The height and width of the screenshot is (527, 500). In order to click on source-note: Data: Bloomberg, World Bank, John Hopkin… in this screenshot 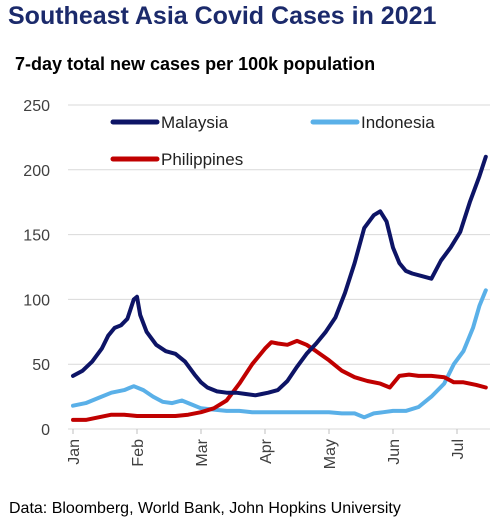, I will do `click(205, 508)`.